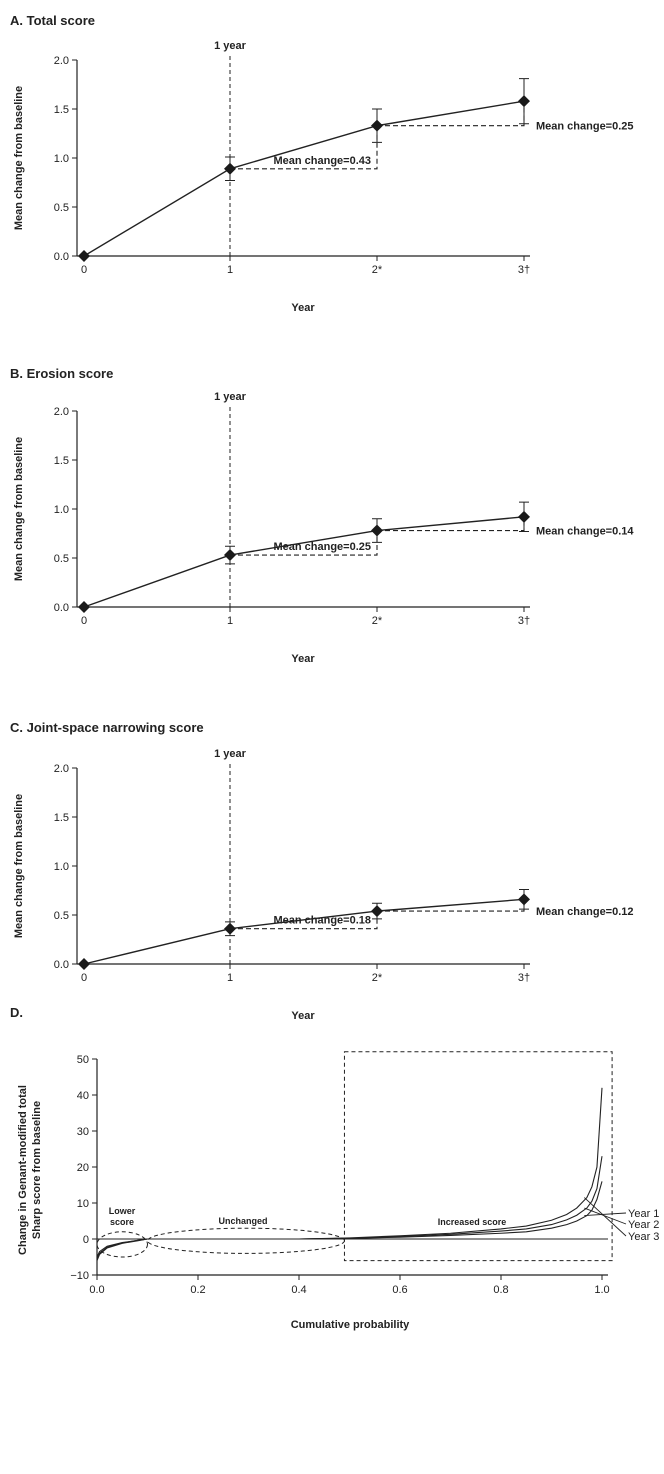 The height and width of the screenshot is (1474, 664). Describe the element at coordinates (643, 1214) in the screenshot. I see `series-label: Year 1` at that location.